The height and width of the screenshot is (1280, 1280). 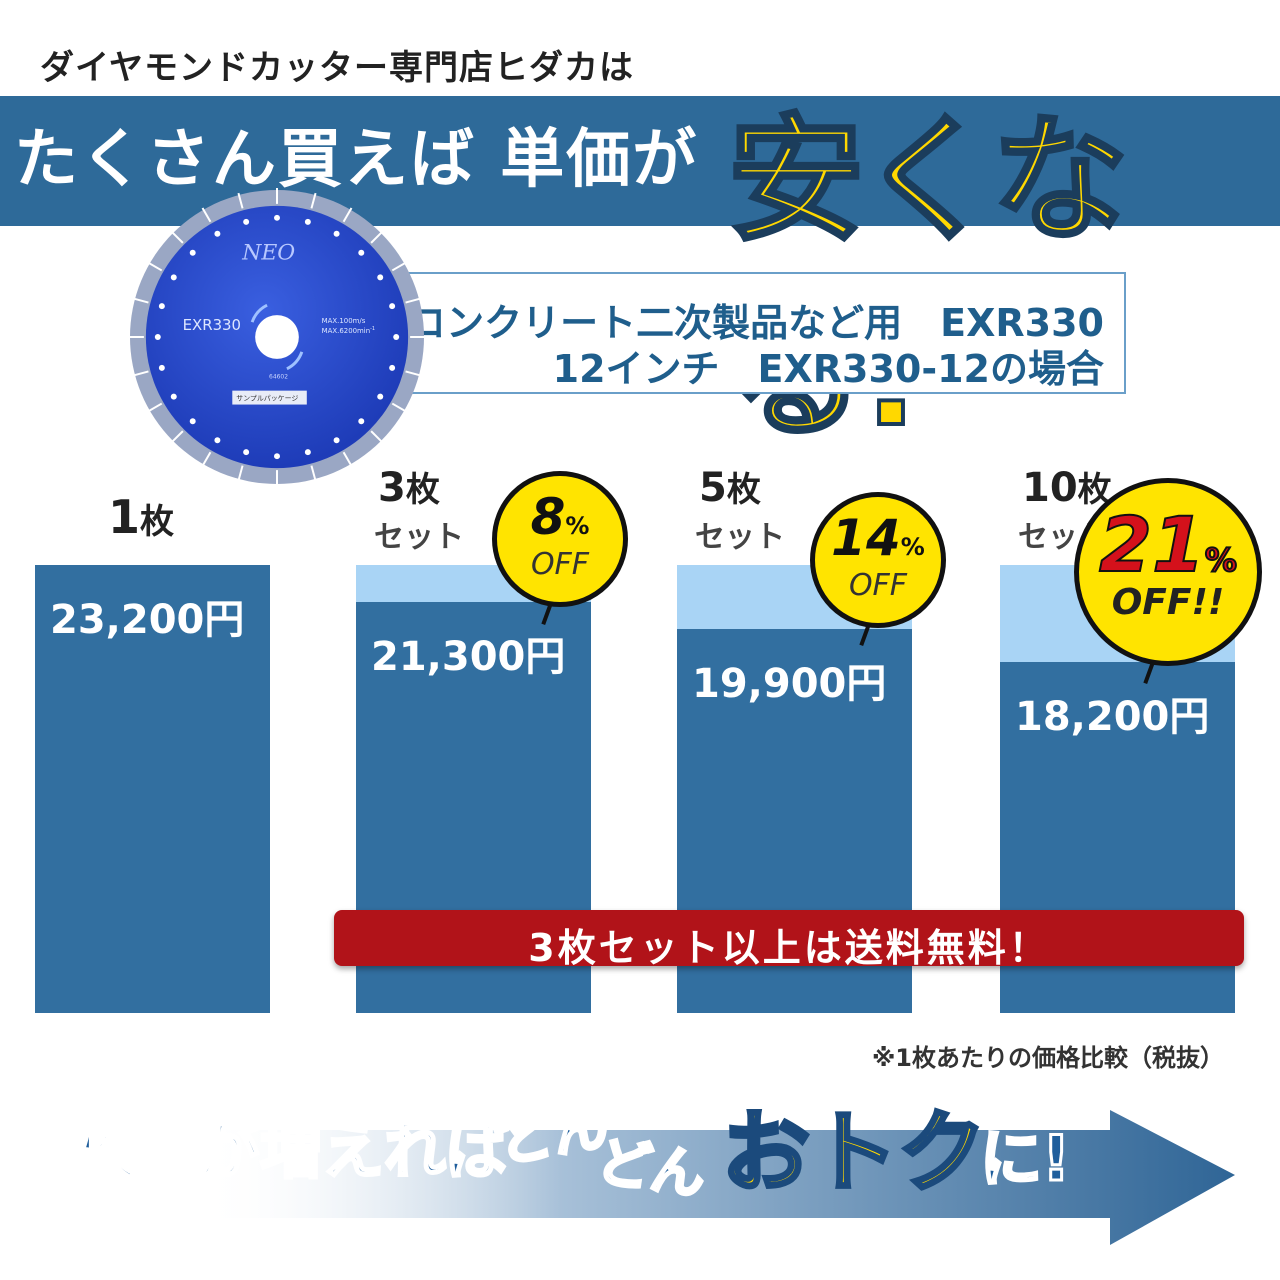 I want to click on headline-text: たくさん買えば 単価が, so click(x=356, y=160).